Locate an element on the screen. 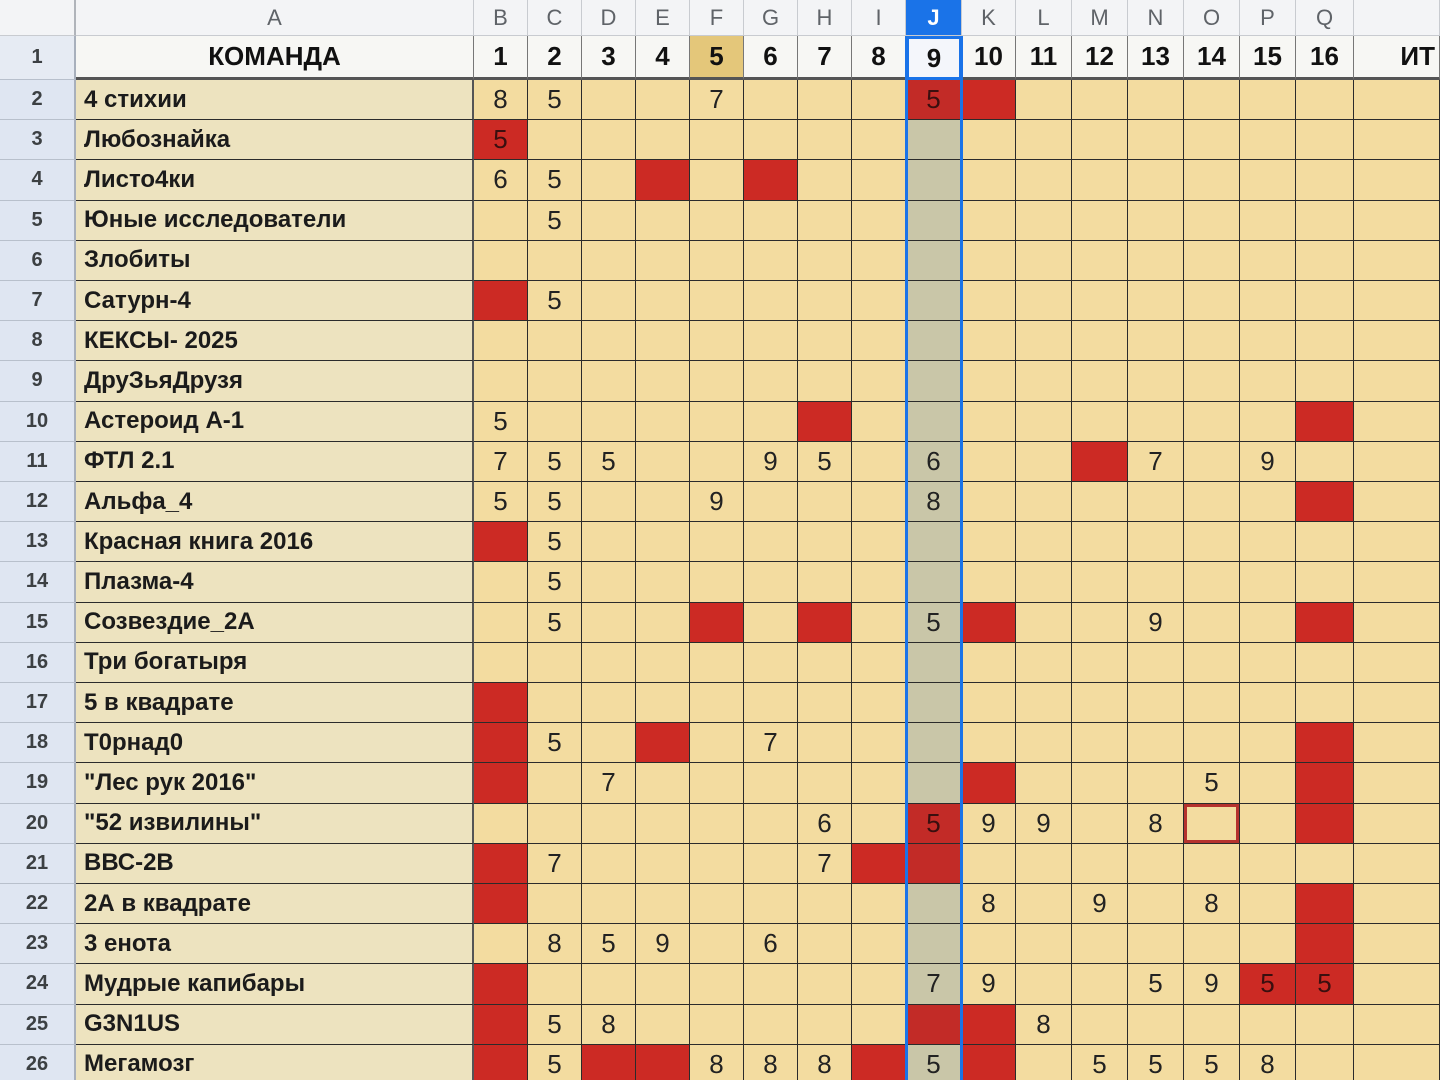  team-name-cell: ФТЛ 2.1 is located at coordinates (275, 461).